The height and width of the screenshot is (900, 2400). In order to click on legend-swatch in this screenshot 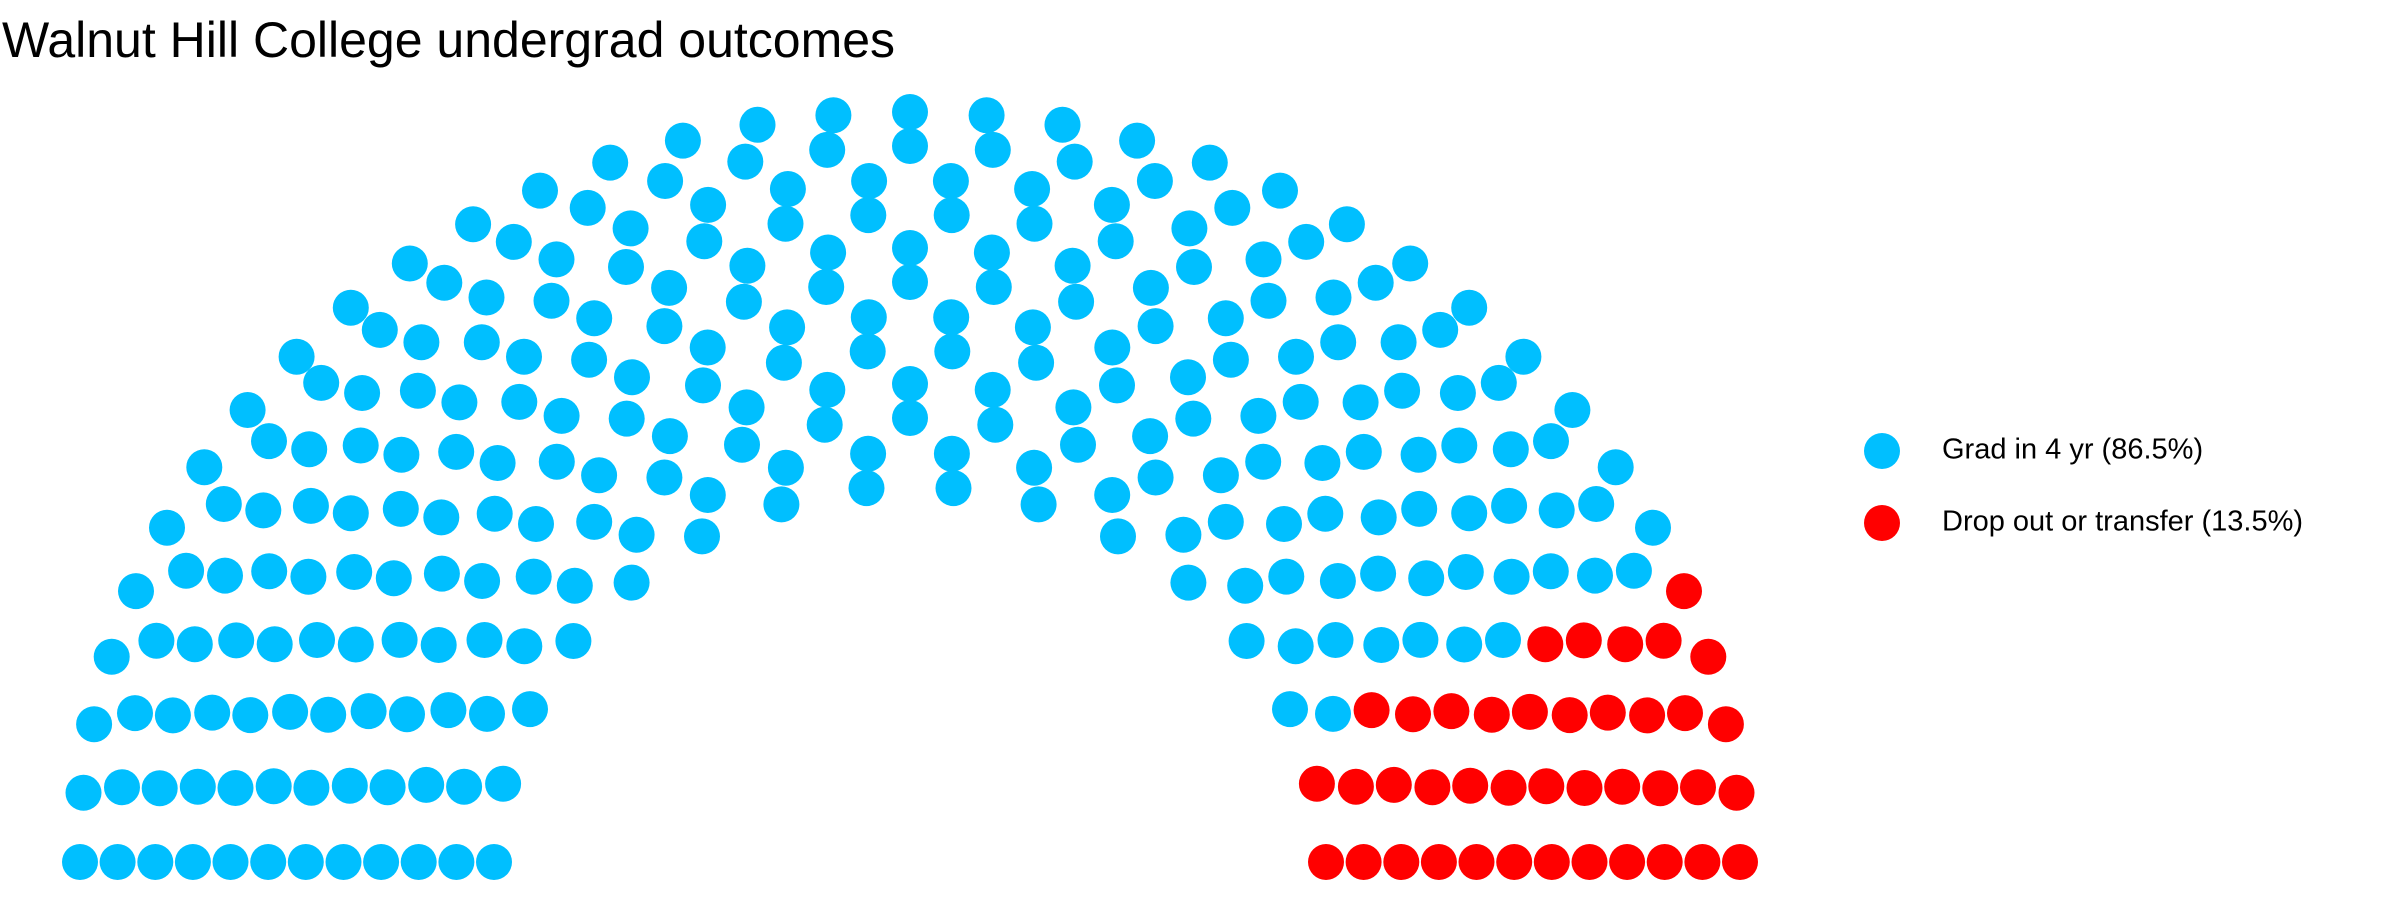, I will do `click(1882, 523)`.